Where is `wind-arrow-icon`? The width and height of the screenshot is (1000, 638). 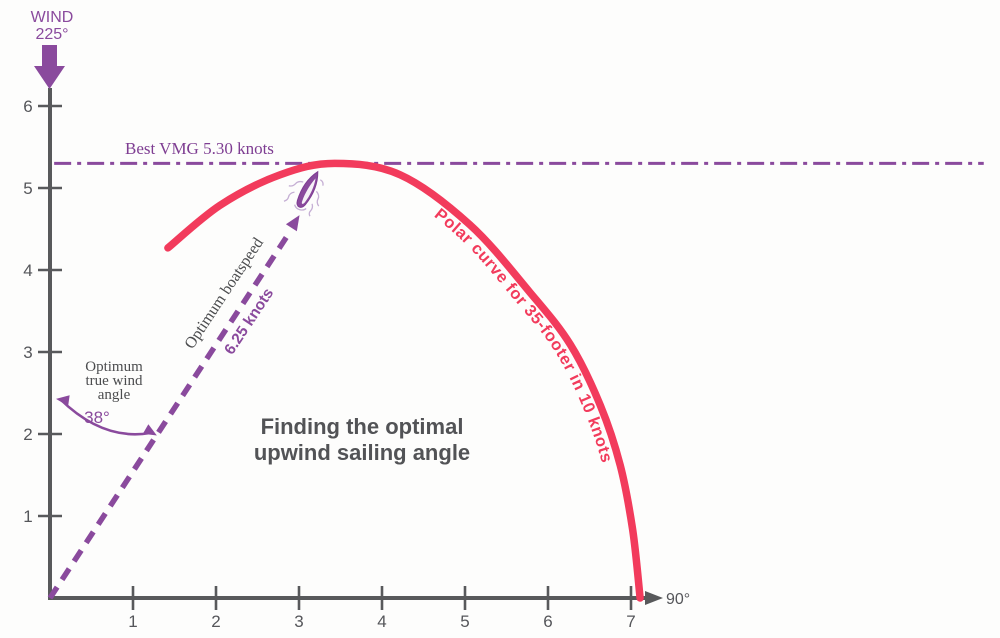 wind-arrow-icon is located at coordinates (49, 67).